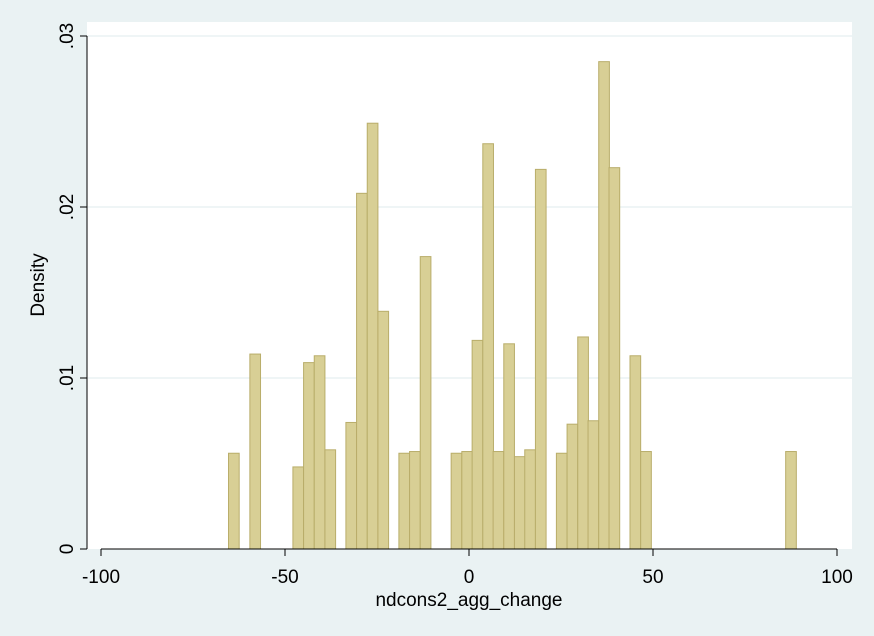  What do you see at coordinates (284, 577) in the screenshot?
I see `x-tick-label: -50` at bounding box center [284, 577].